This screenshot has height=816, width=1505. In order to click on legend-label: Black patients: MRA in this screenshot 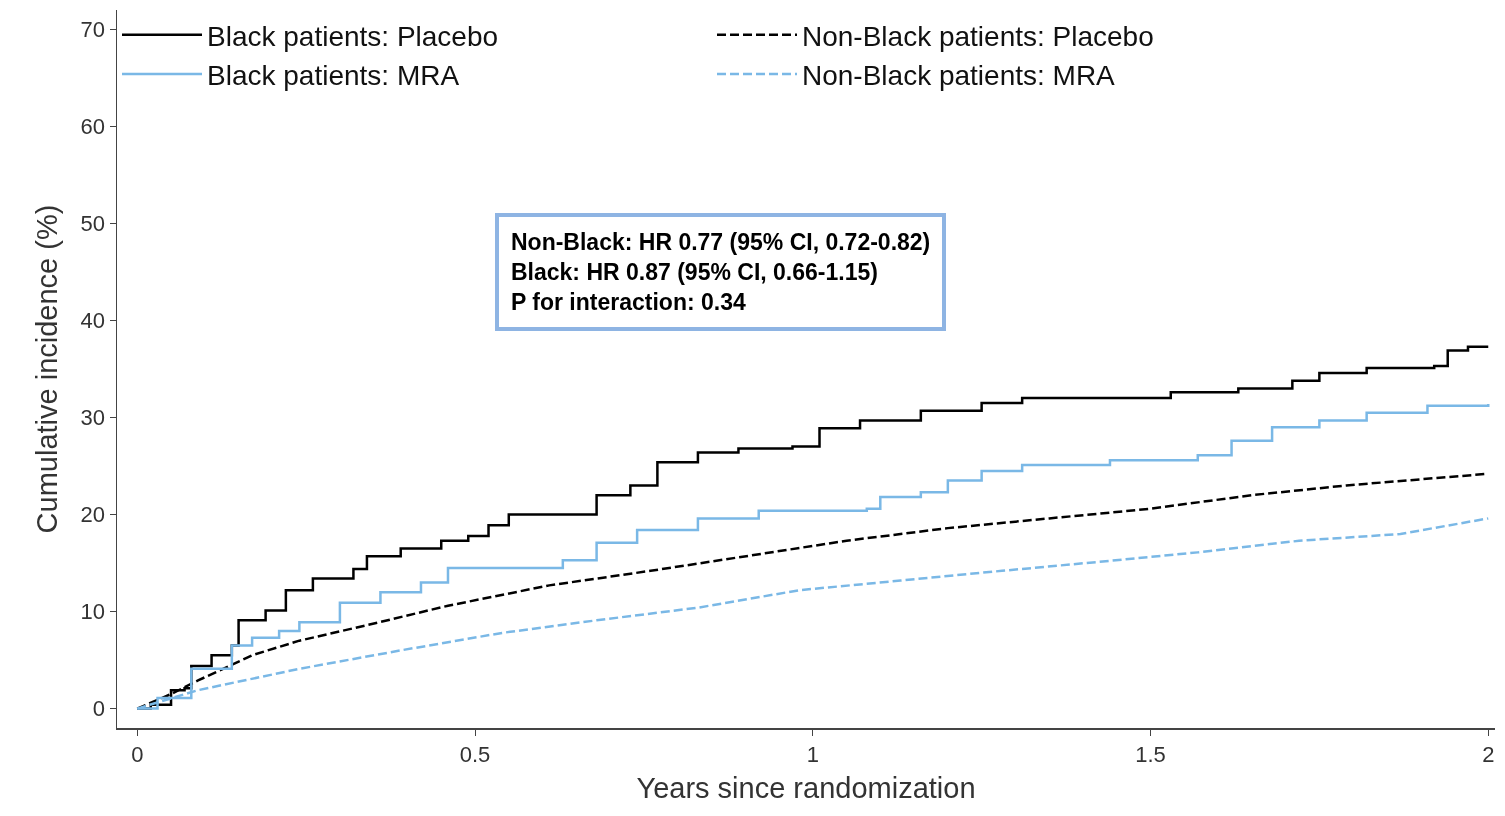, I will do `click(333, 76)`.